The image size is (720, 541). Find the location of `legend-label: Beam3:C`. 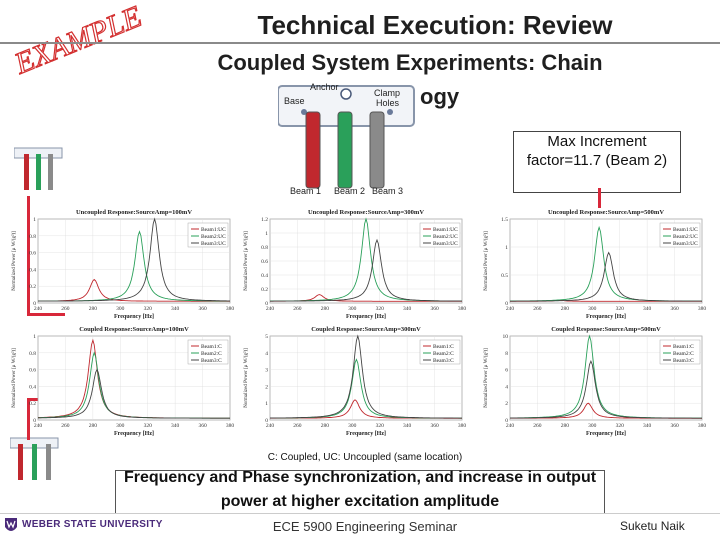

legend-label: Beam3:C is located at coordinates (211, 361).